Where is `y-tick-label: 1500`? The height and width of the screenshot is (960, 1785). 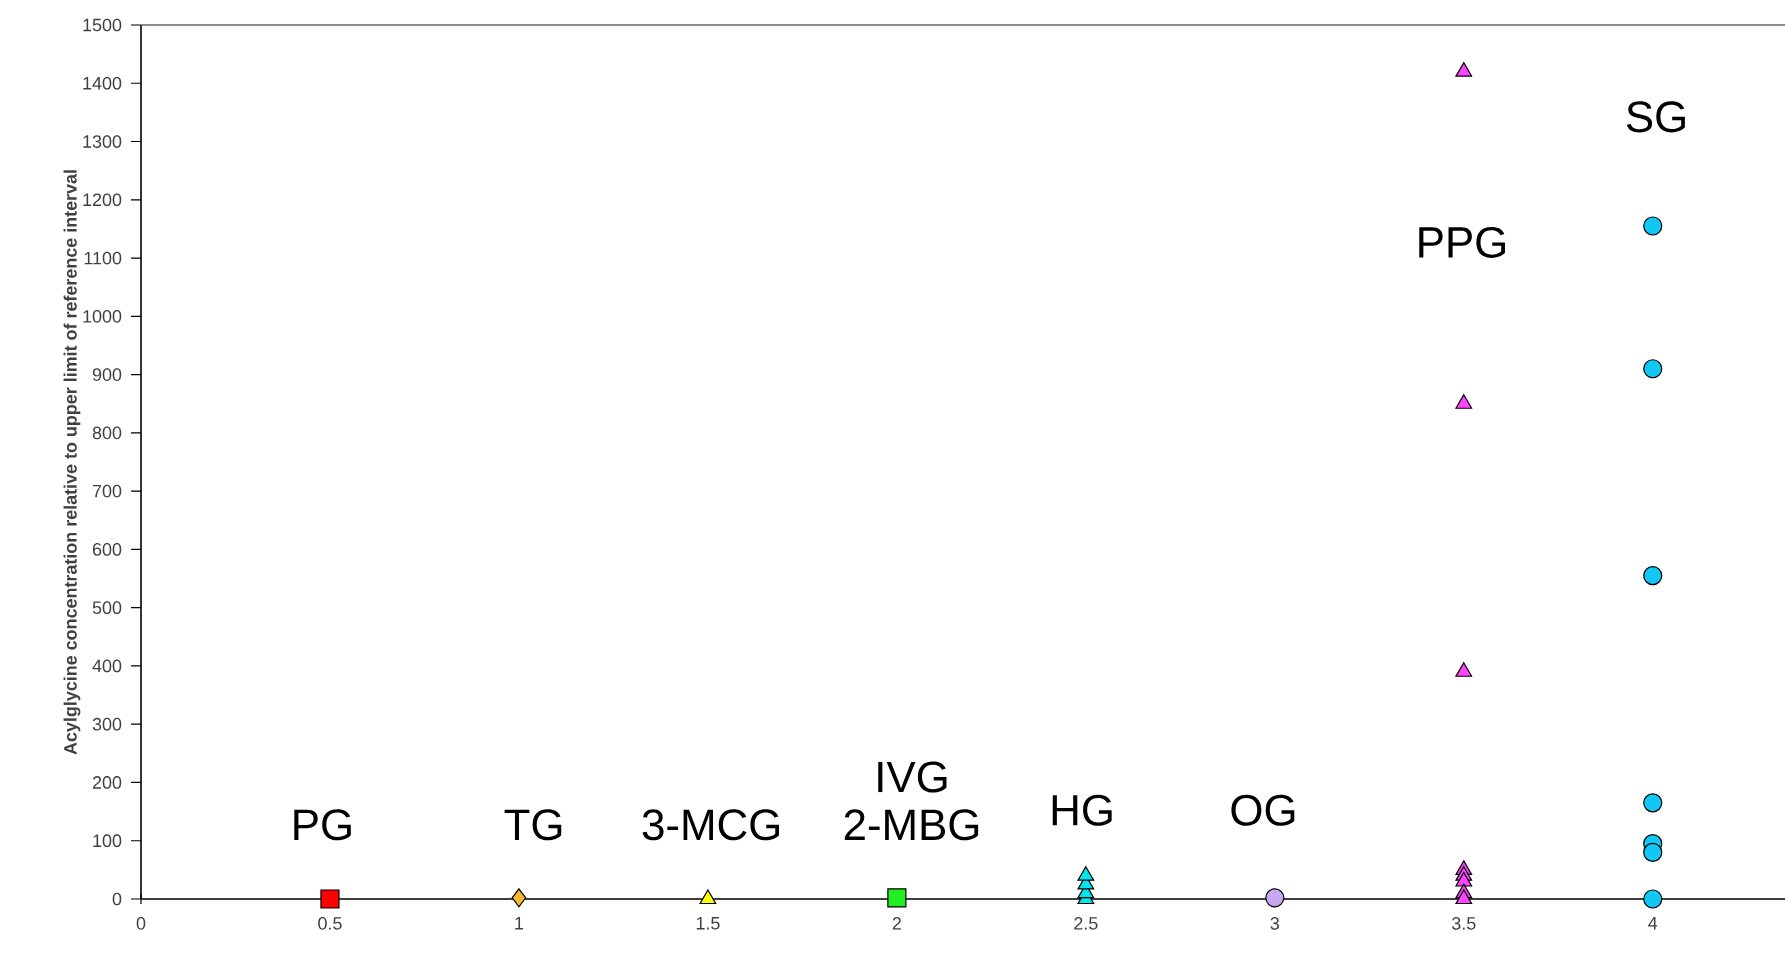
y-tick-label: 1500 is located at coordinates (102, 25).